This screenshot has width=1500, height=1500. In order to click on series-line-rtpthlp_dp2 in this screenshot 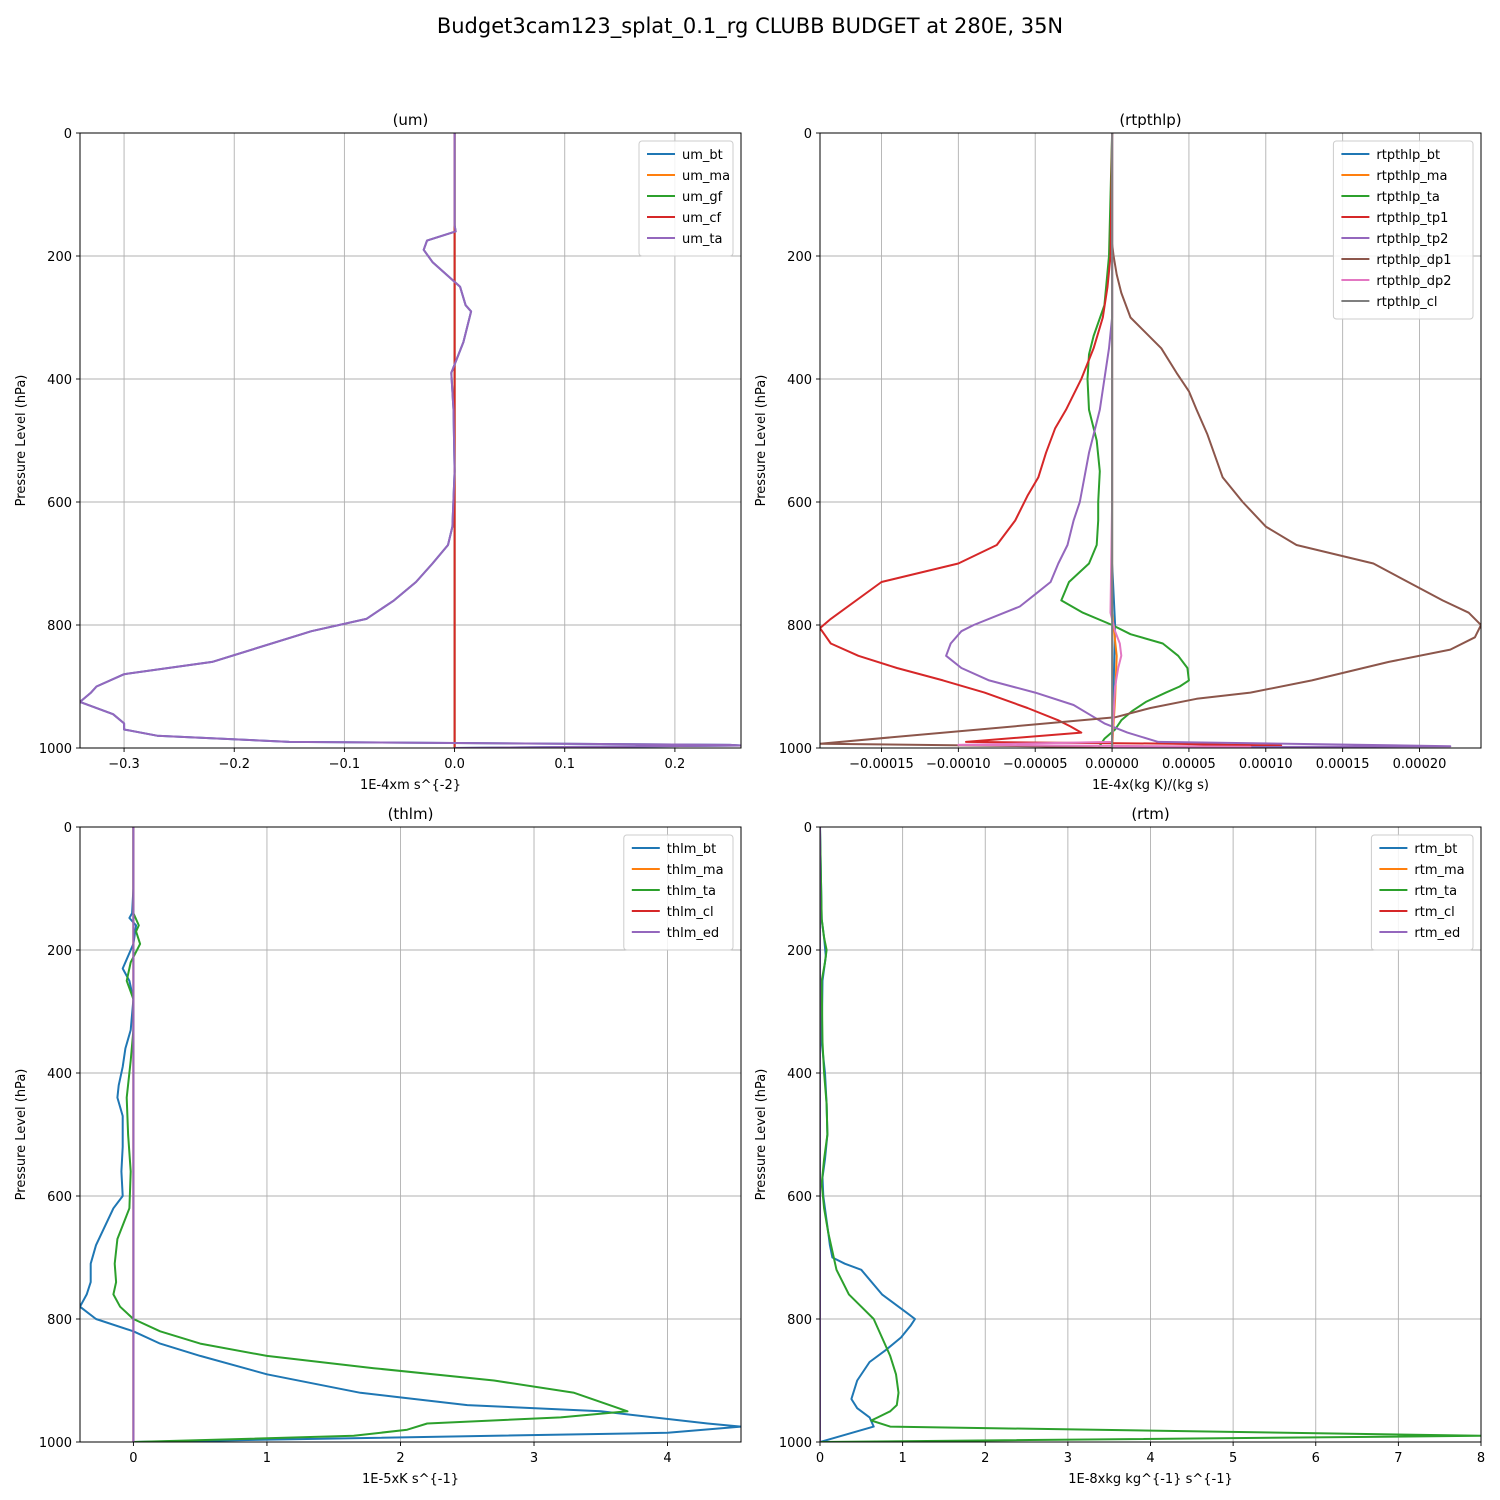, I will do `click(1104, 440)`.